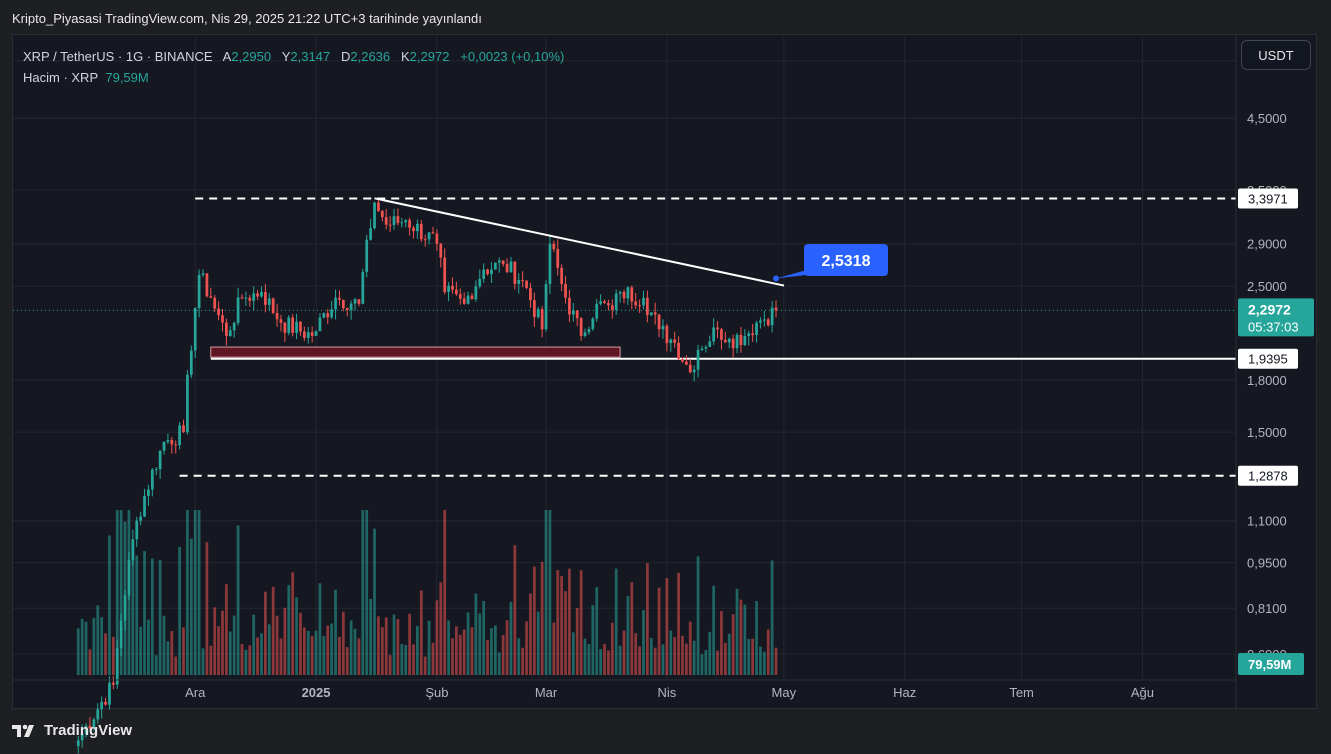 The image size is (1331, 754). What do you see at coordinates (72, 730) in the screenshot?
I see `tradingview-brand: TradingView` at bounding box center [72, 730].